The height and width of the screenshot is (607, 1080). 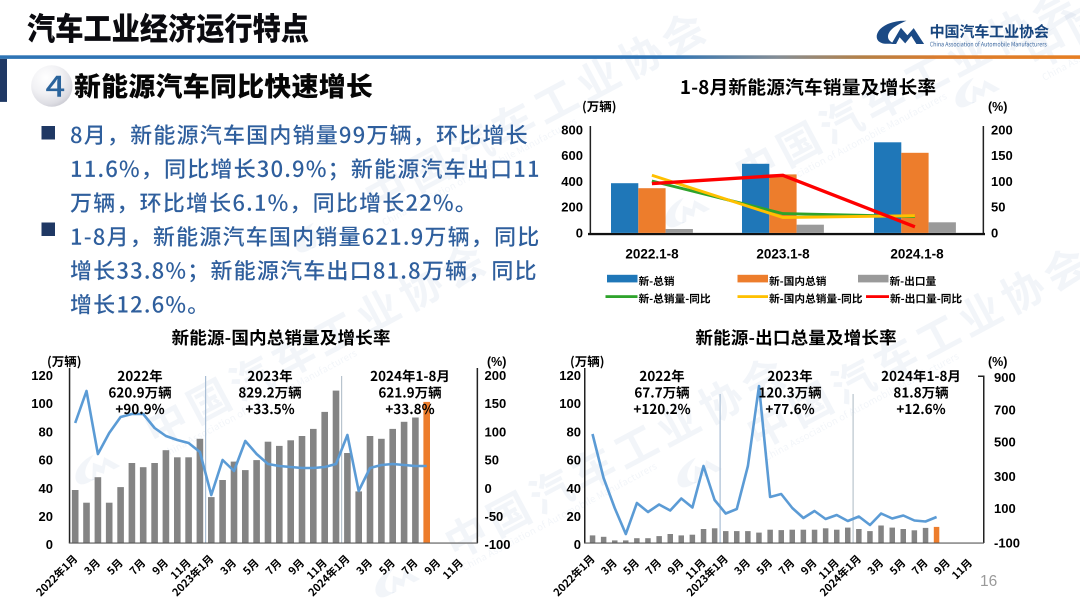 I want to click on svg-text: 800, so click(x=572, y=130).